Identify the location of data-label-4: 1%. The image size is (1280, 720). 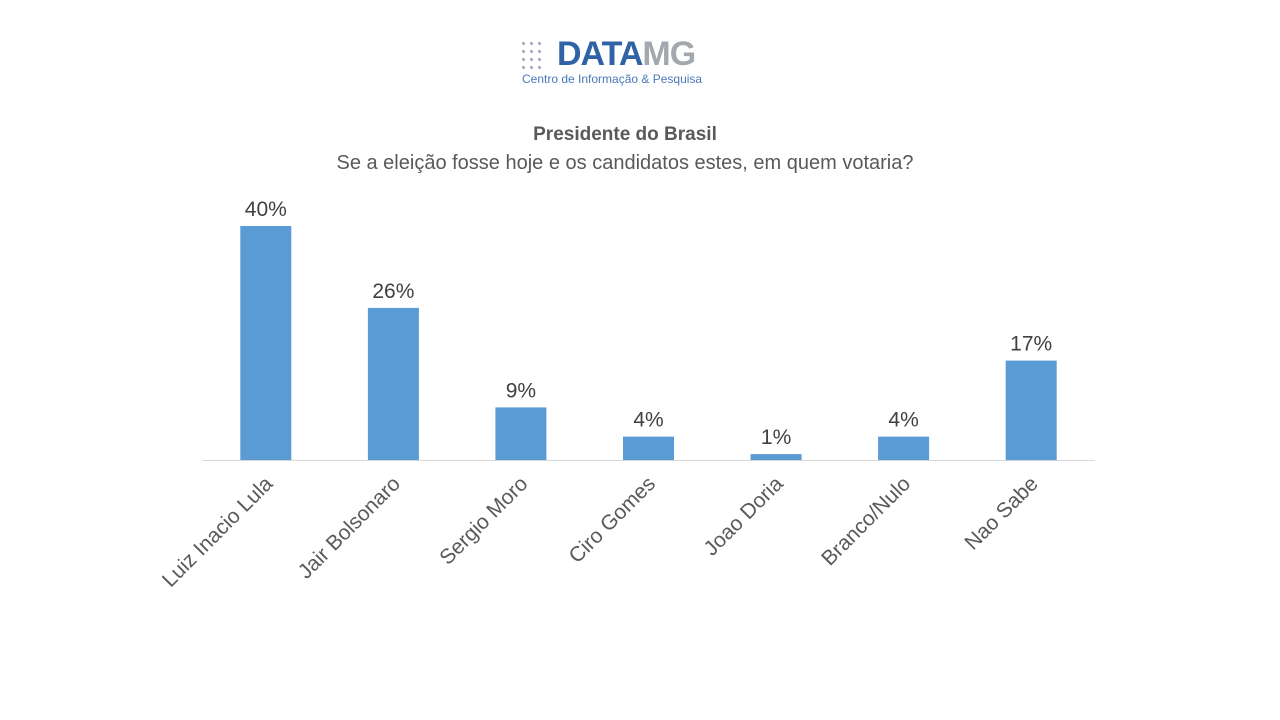
(776, 437).